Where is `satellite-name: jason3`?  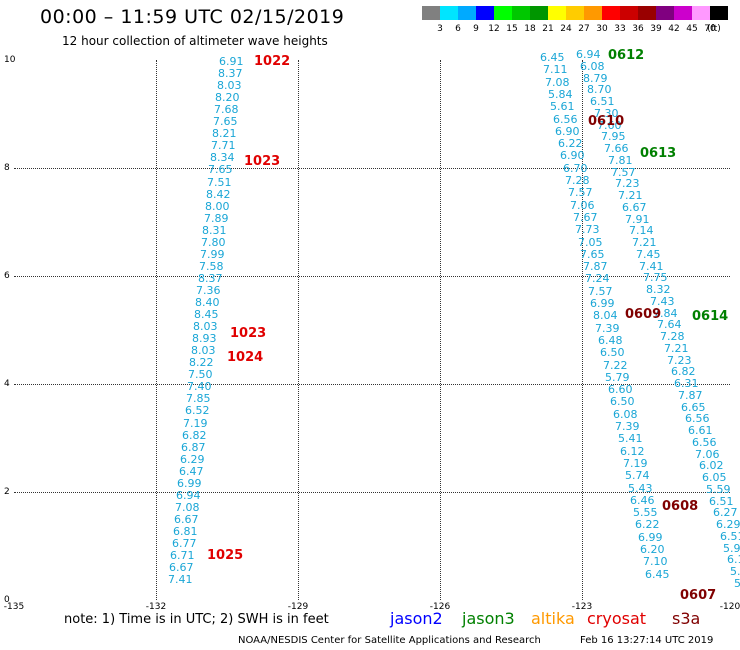 satellite-name: jason3 is located at coordinates (488, 618).